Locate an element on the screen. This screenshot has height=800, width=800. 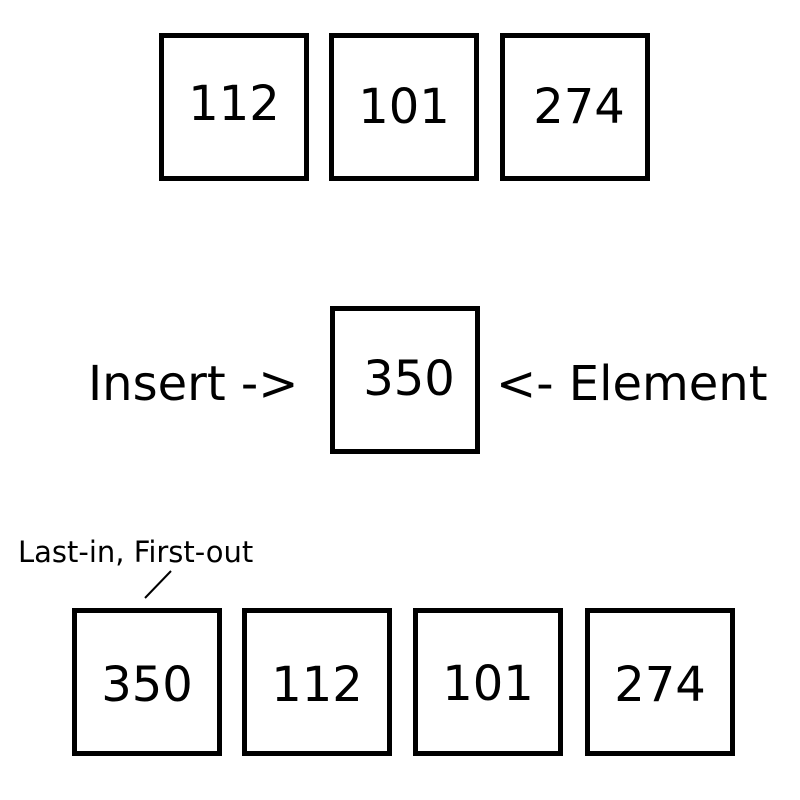
result-stack-cell: 101 is located at coordinates (488, 682).